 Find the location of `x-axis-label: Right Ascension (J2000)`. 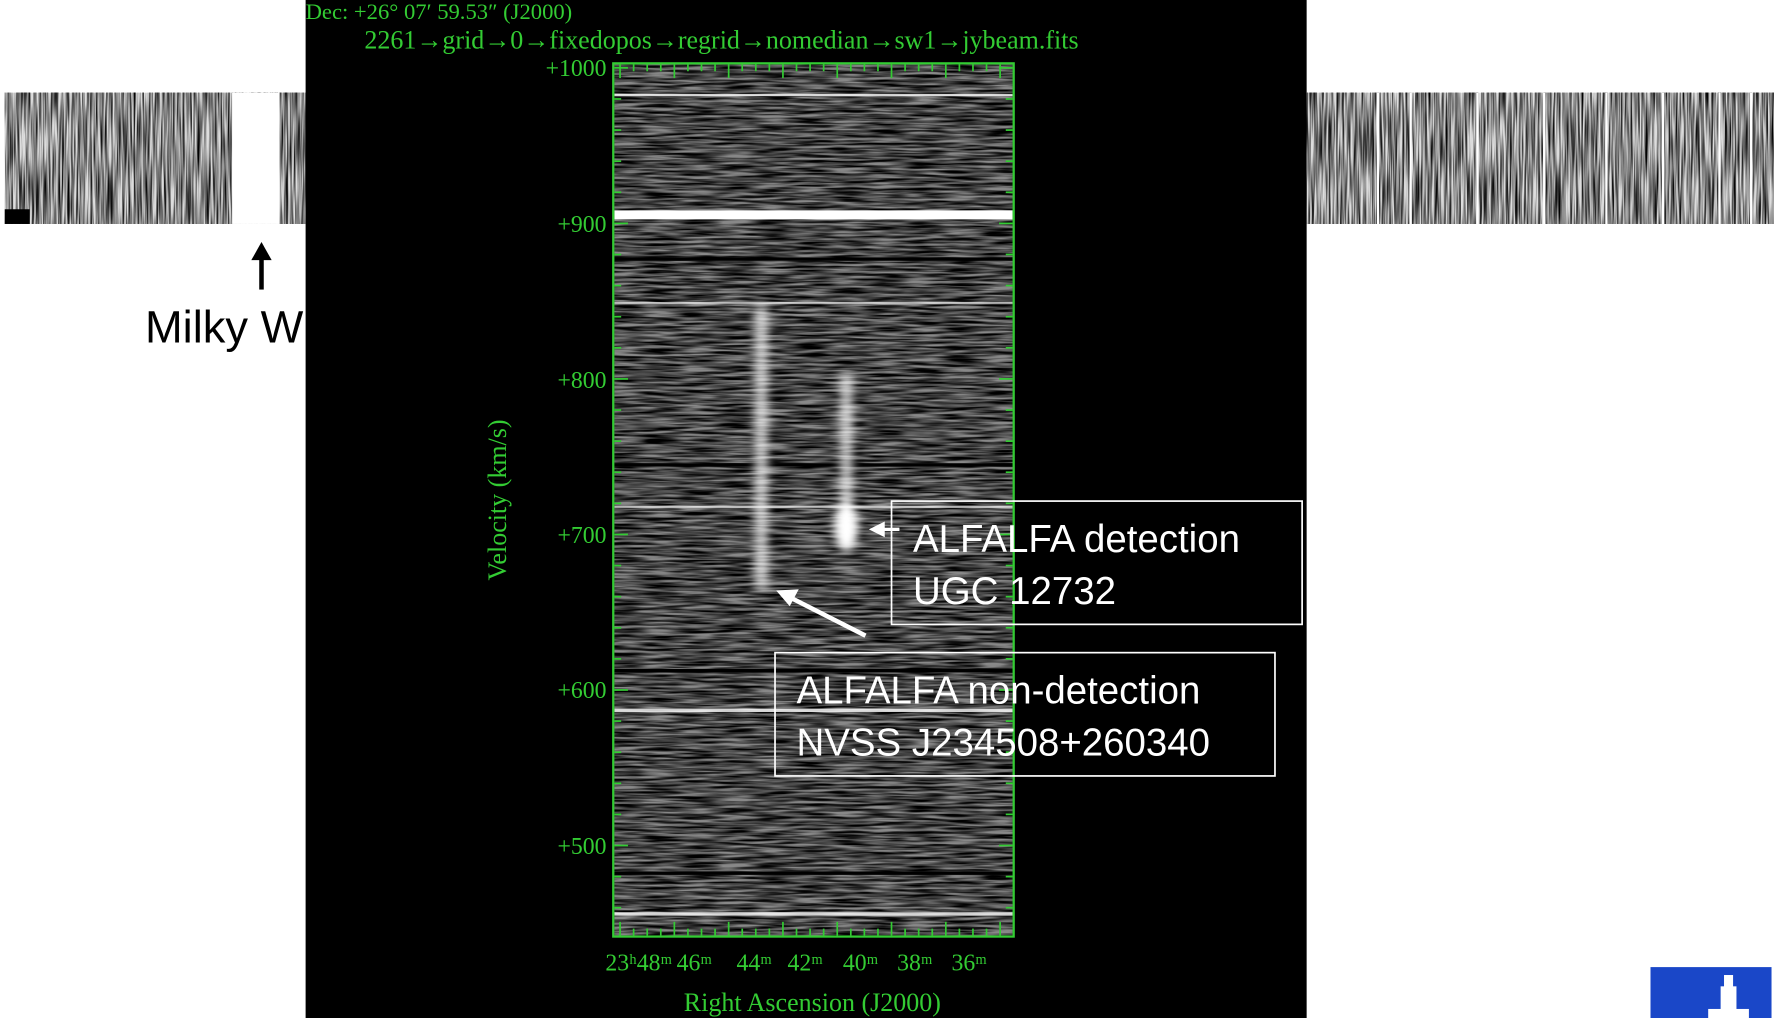

x-axis-label: Right Ascension (J2000) is located at coordinates (812, 1002).